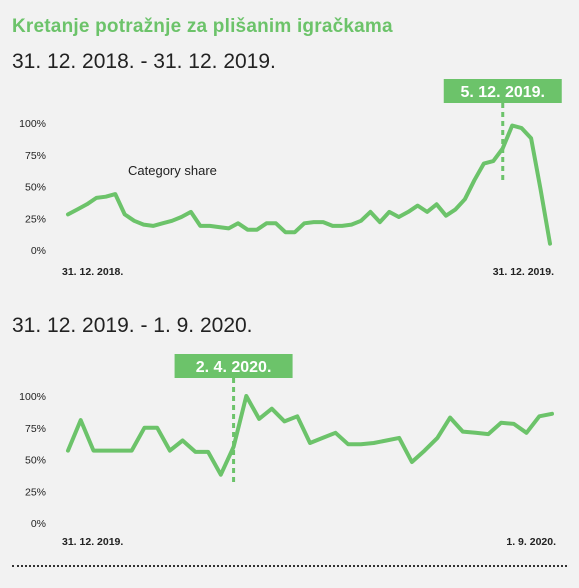 This screenshot has width=579, height=588. What do you see at coordinates (523, 272) in the screenshot?
I see `x-end-label: 31. 12. 2019.` at bounding box center [523, 272].